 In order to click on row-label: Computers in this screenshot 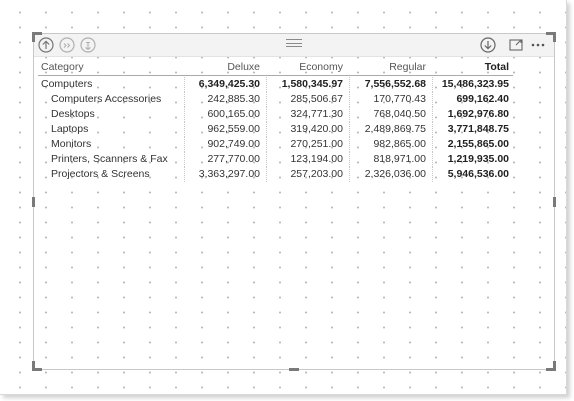, I will do `click(67, 84)`.